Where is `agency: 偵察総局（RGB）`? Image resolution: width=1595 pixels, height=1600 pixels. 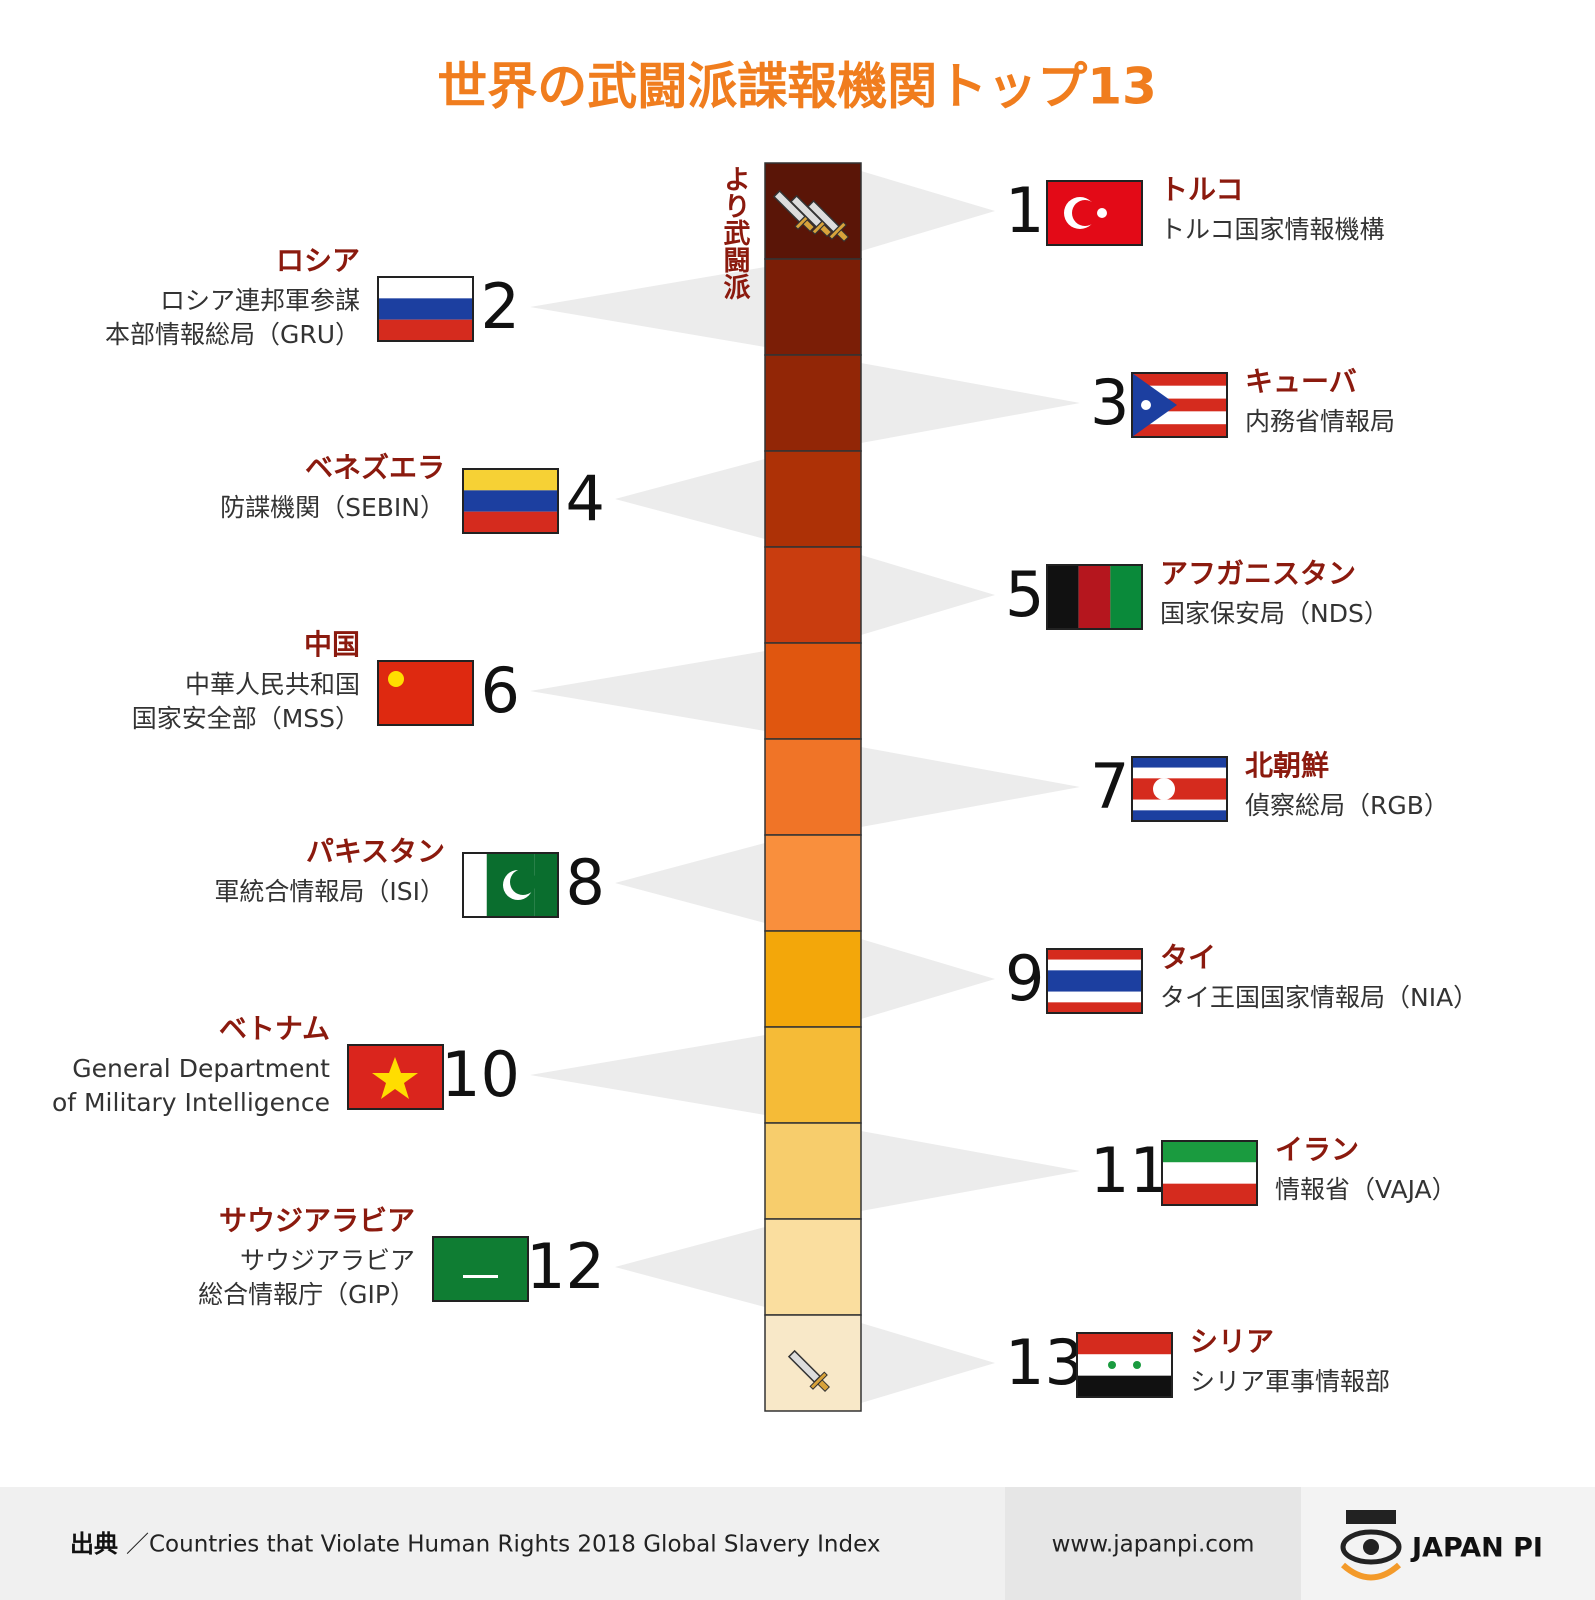
agency: 偵察総局（RGB） is located at coordinates (1347, 805).